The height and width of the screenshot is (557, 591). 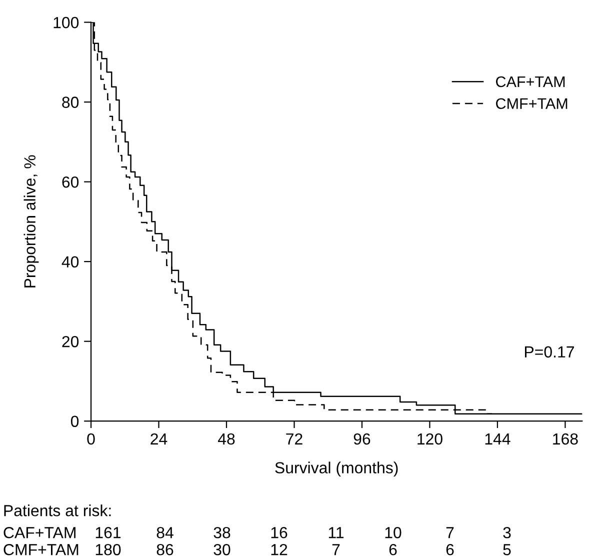 What do you see at coordinates (70, 342) in the screenshot?
I see `y-tick-label: 20` at bounding box center [70, 342].